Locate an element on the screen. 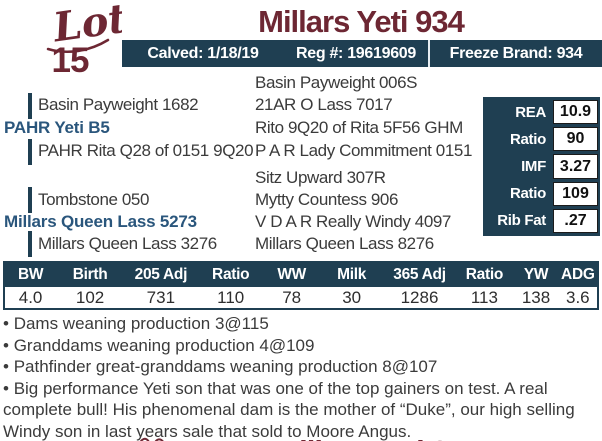  note-item: Dams weaning production 3@115 is located at coordinates (299, 324).